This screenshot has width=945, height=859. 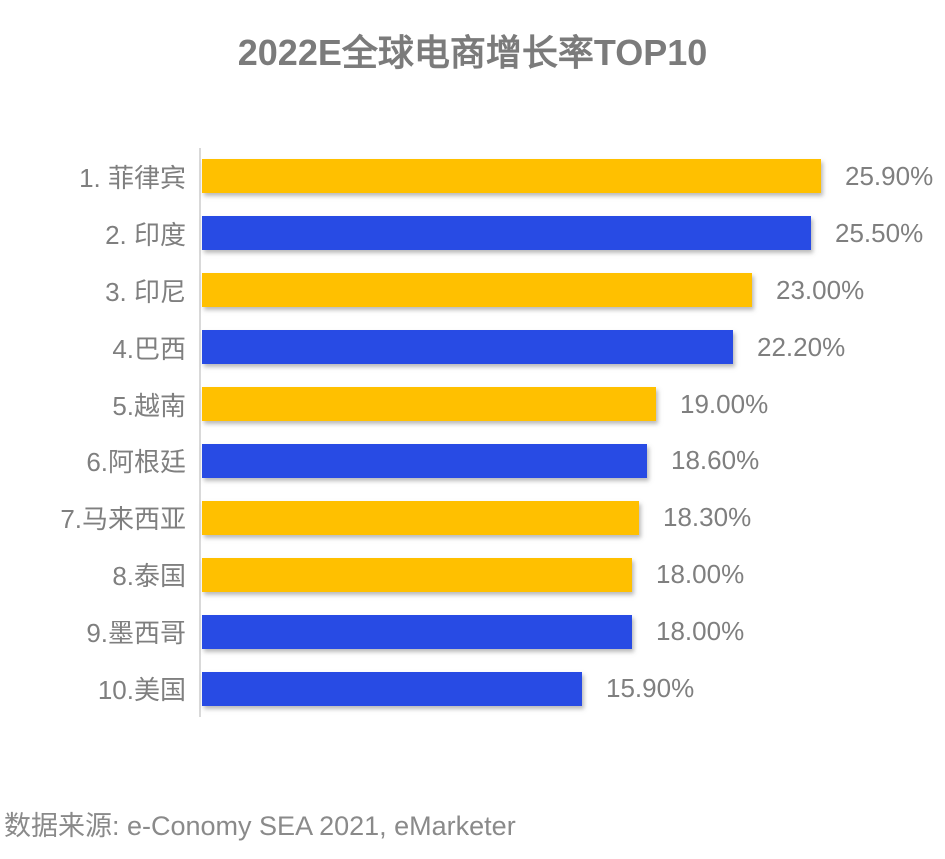 What do you see at coordinates (650, 688) in the screenshot?
I see `value-label: 15.90%` at bounding box center [650, 688].